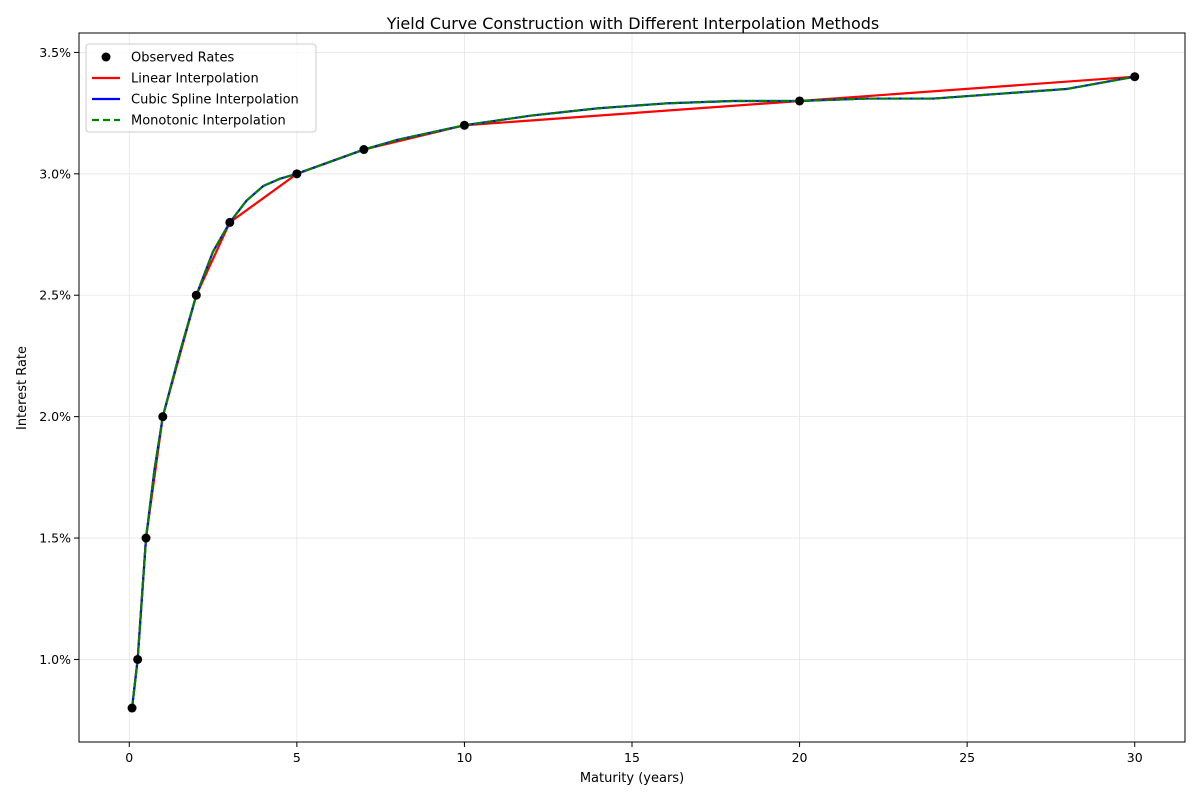 The height and width of the screenshot is (800, 1200). What do you see at coordinates (59, 356) in the screenshot?
I see `y-axis-ticks: 1.0% 1.5% 2.0% 2.5% 3.0% 3.5%` at bounding box center [59, 356].